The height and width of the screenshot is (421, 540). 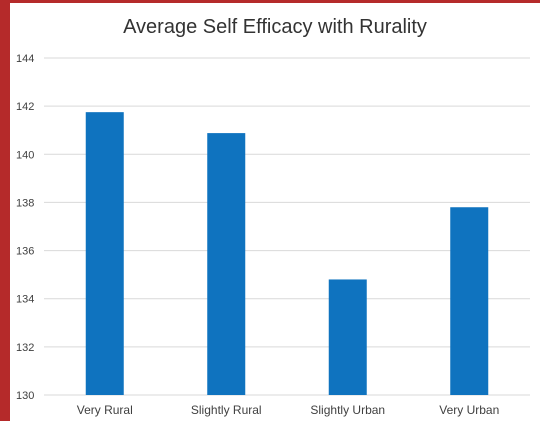 I want to click on x-tick-label-very-rural: Very Rural, so click(x=105, y=410).